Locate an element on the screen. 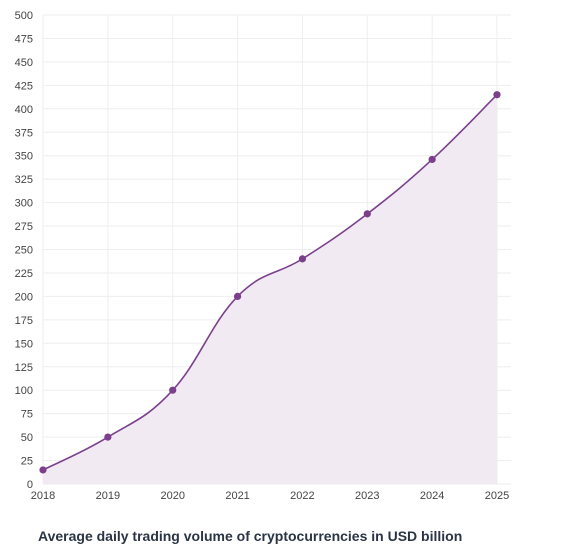 This screenshot has height=556, width=562. x-tick-label: 2022 is located at coordinates (302, 496).